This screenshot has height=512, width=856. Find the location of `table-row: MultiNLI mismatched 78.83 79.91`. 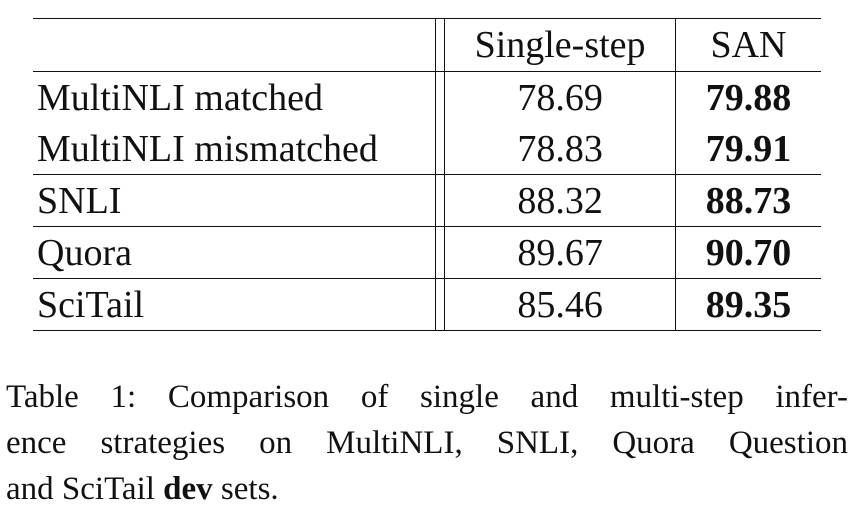

table-row: MultiNLI mismatched 78.83 79.91 is located at coordinates (427, 149).